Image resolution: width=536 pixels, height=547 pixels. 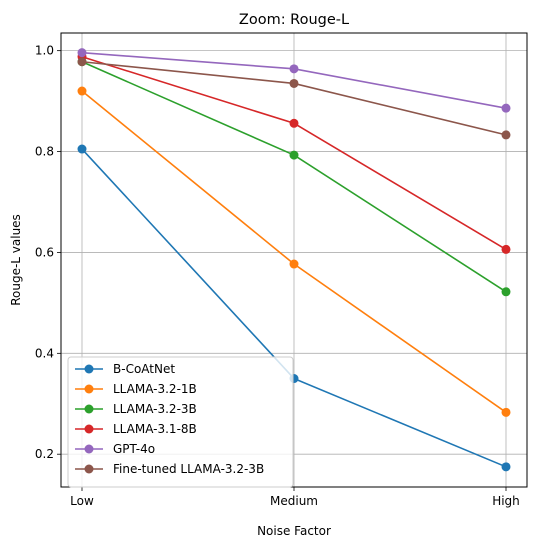 I want to click on y-tick-label: 0.8, so click(x=44, y=152).